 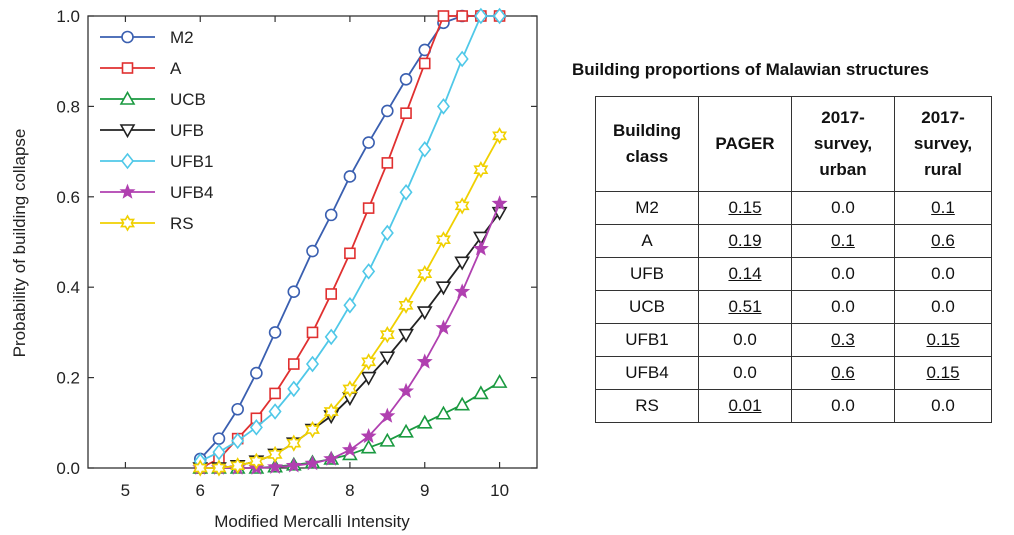 I want to click on header-survey-rural: 2017- survey, rural, so click(x=943, y=144).